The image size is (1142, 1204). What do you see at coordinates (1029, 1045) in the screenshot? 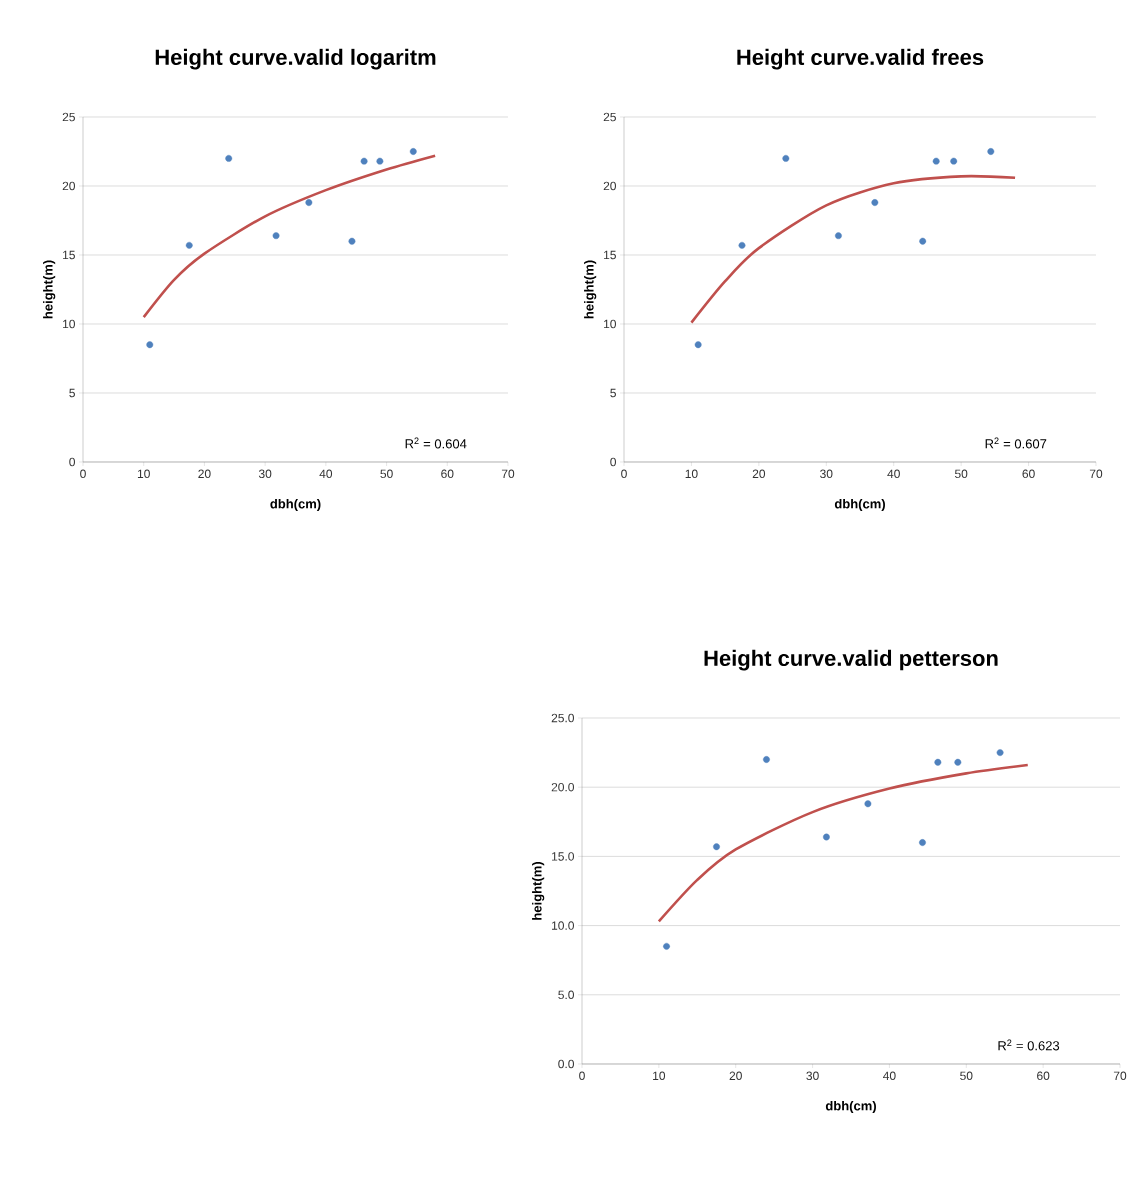
I see `annotation: R$^{2}$ = 0.623` at bounding box center [1029, 1045].